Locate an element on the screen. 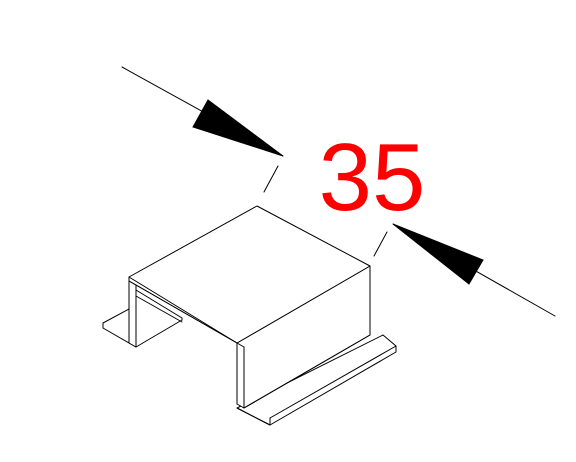 This screenshot has width=576, height=462. extension-line-right is located at coordinates (380, 244).